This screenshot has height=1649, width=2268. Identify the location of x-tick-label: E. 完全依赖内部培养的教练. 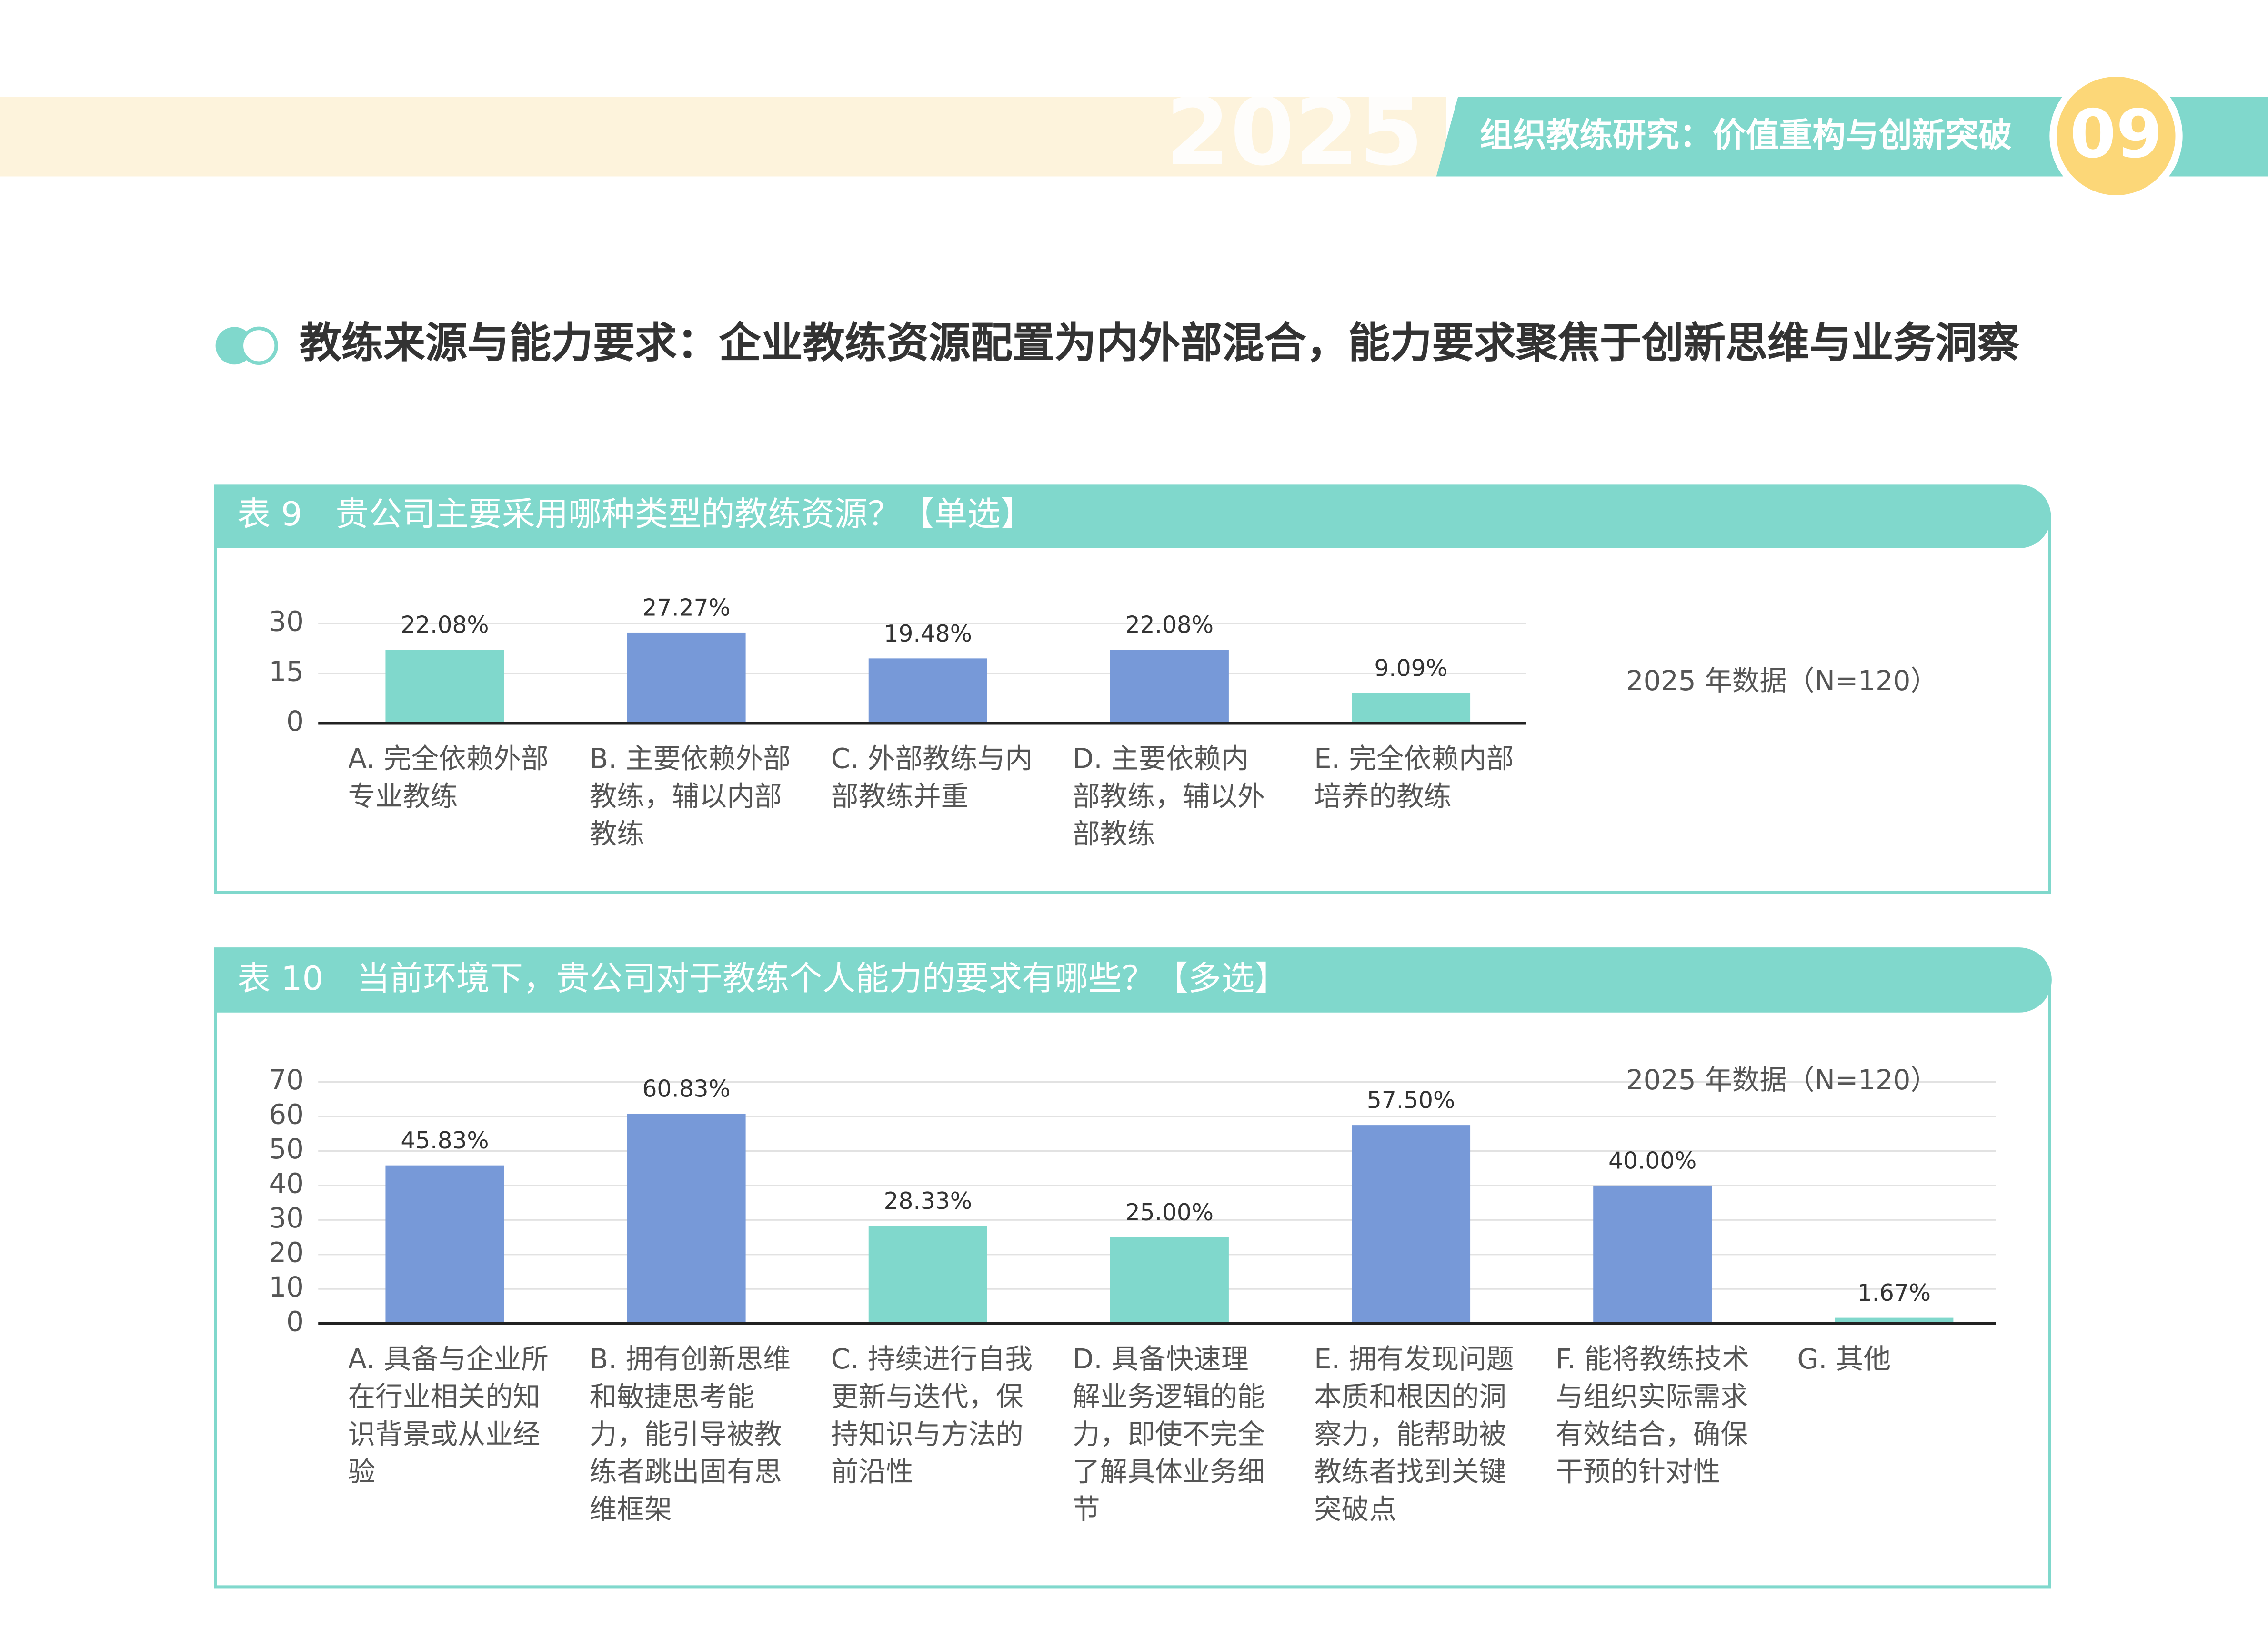
(1414, 778).